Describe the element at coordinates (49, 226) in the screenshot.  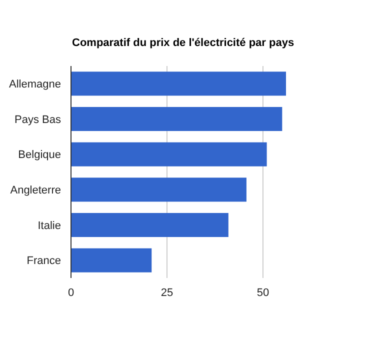
I see `y-tick-label: Italie` at that location.